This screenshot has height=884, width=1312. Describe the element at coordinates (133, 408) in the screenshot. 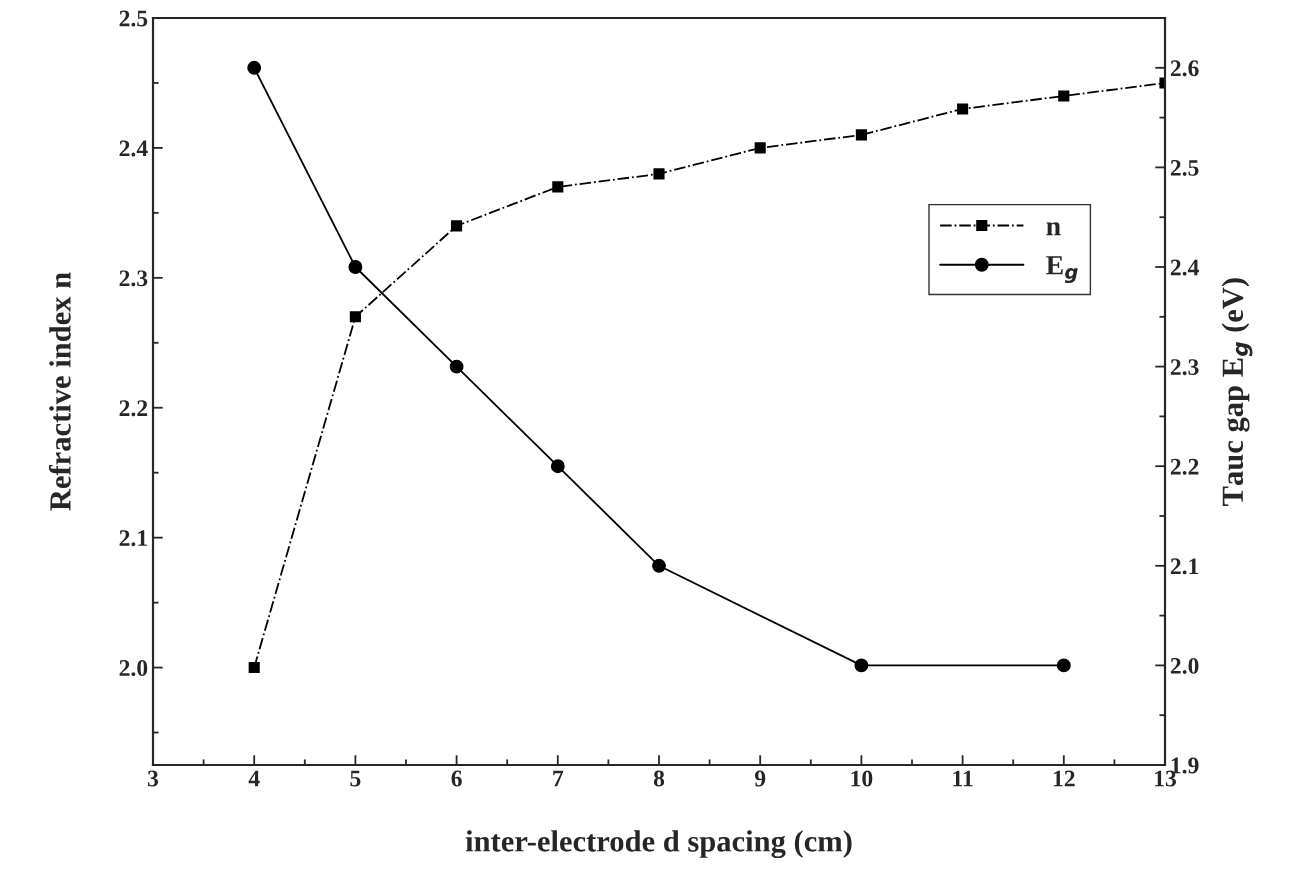

I see `y-tick-label: 2.2` at that location.